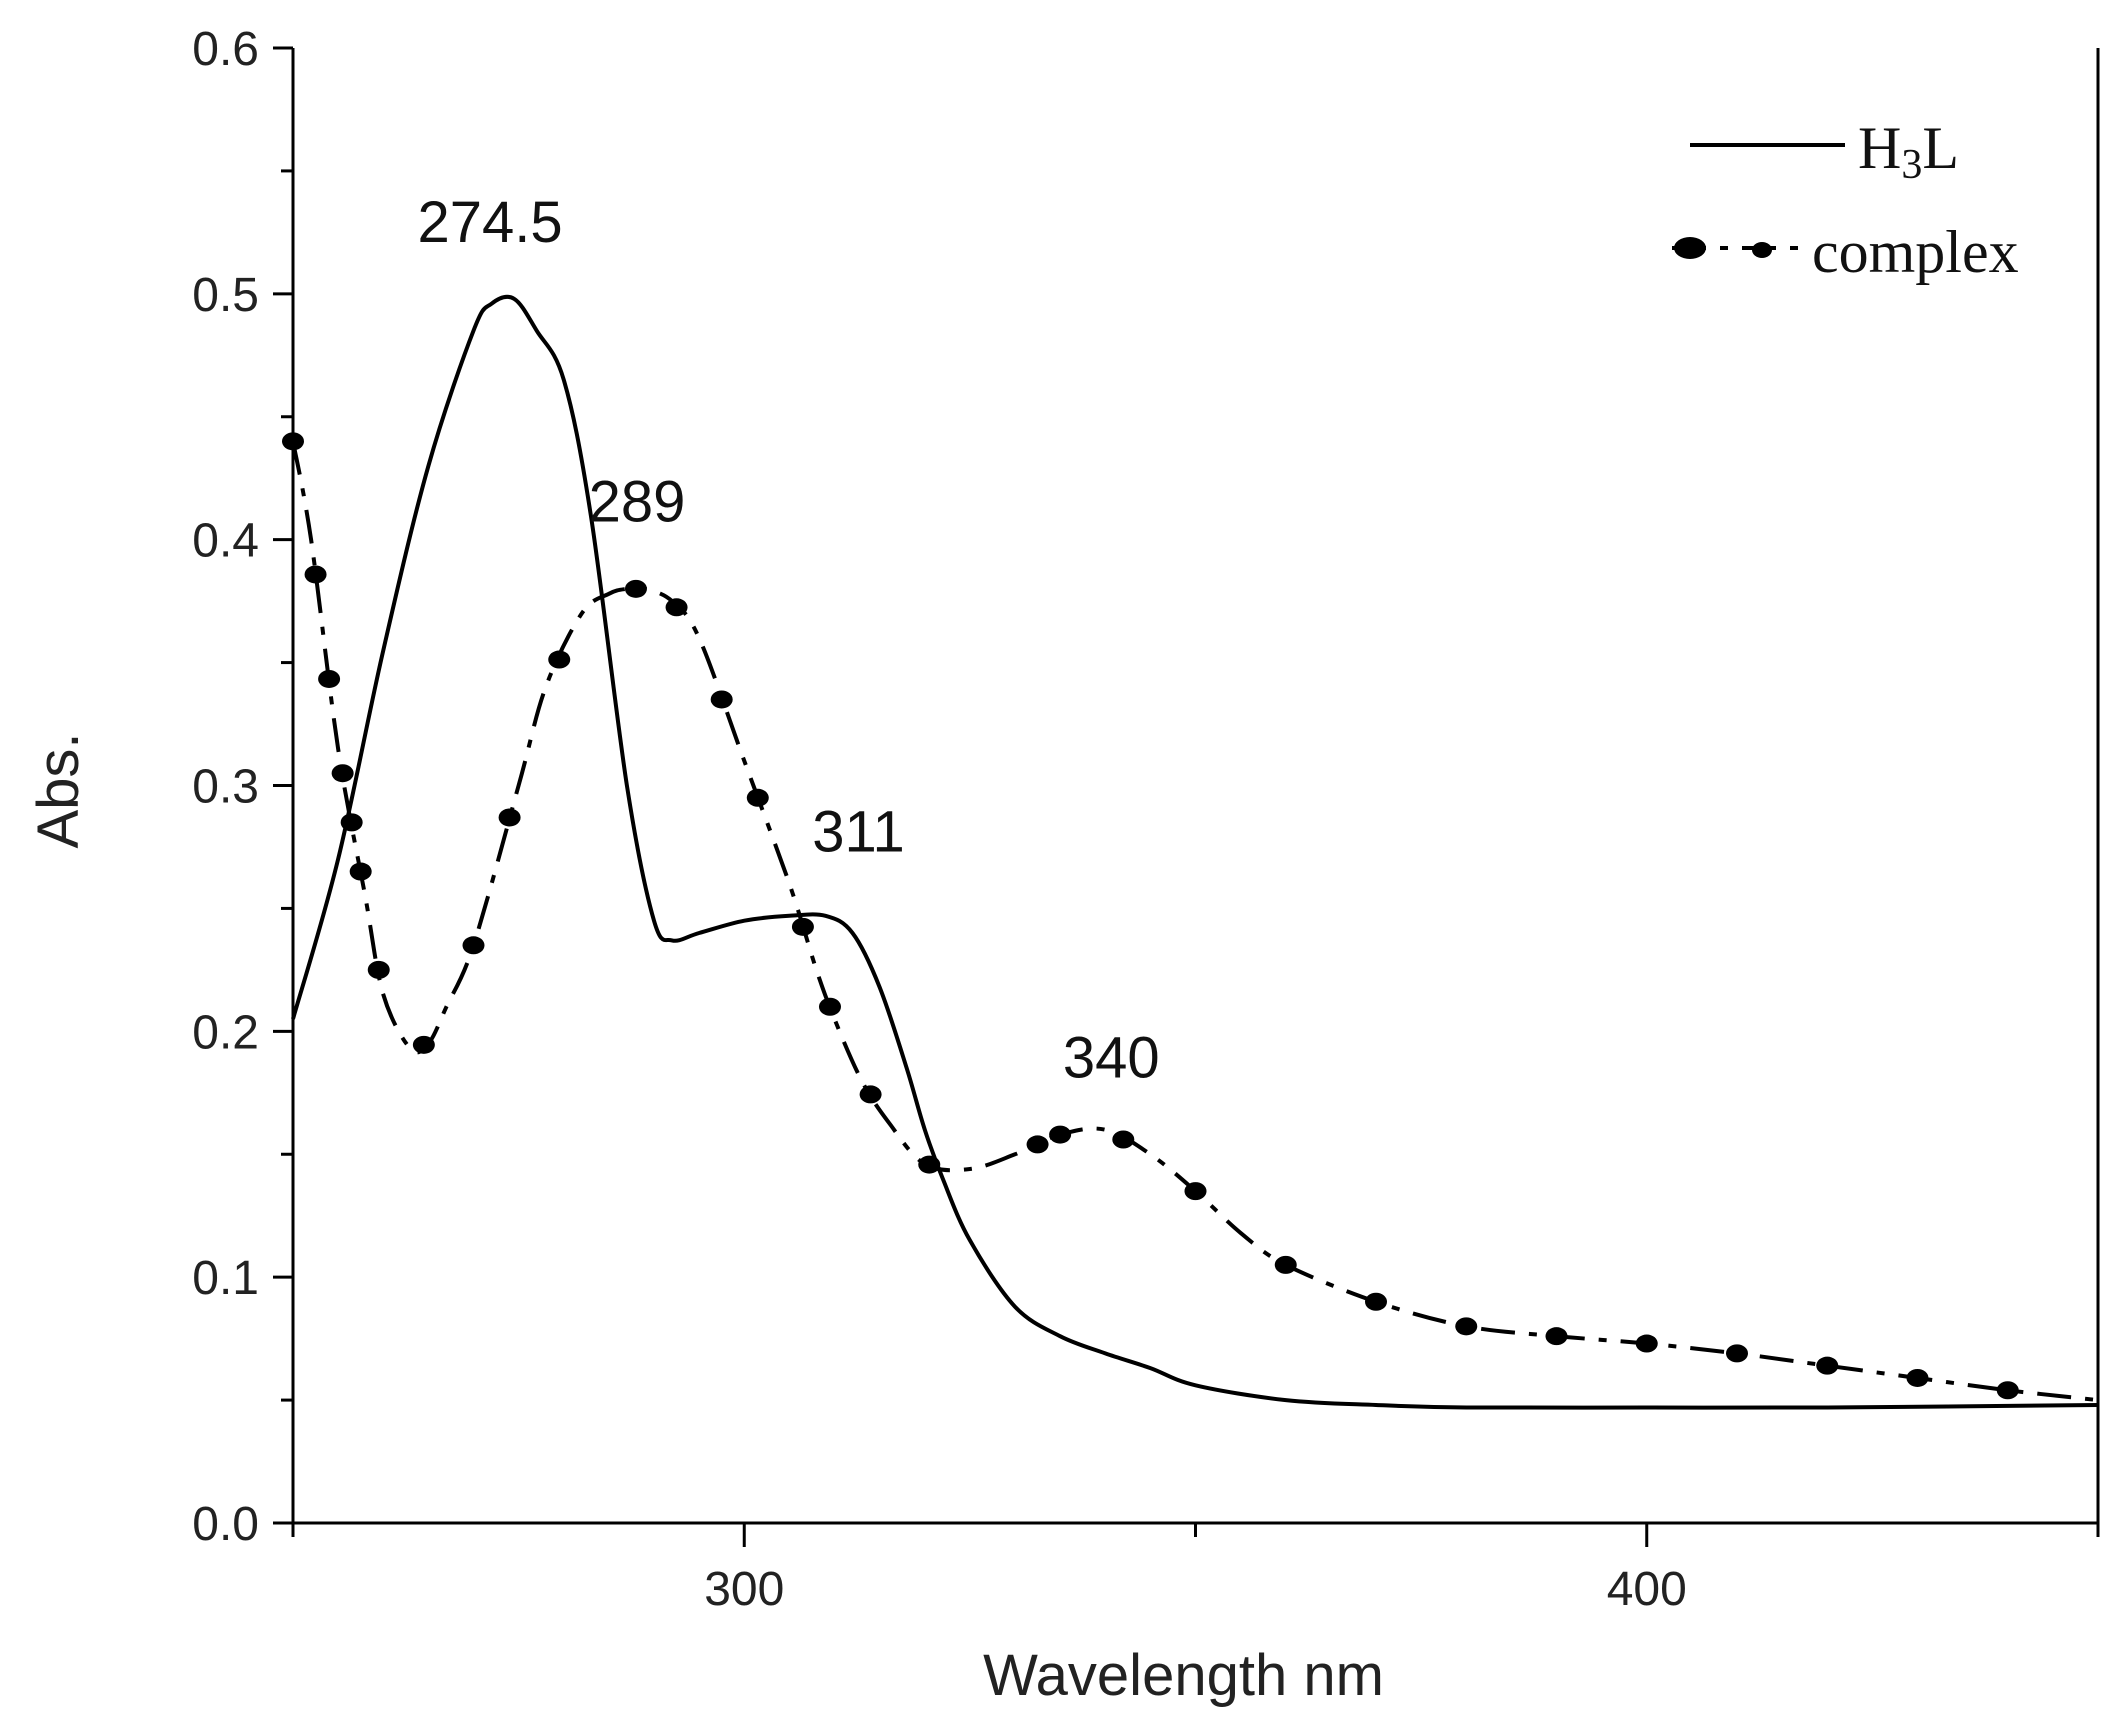 This screenshot has width=2118, height=1726. I want to click on y-tick-label: 0.1, so click(225, 1278).